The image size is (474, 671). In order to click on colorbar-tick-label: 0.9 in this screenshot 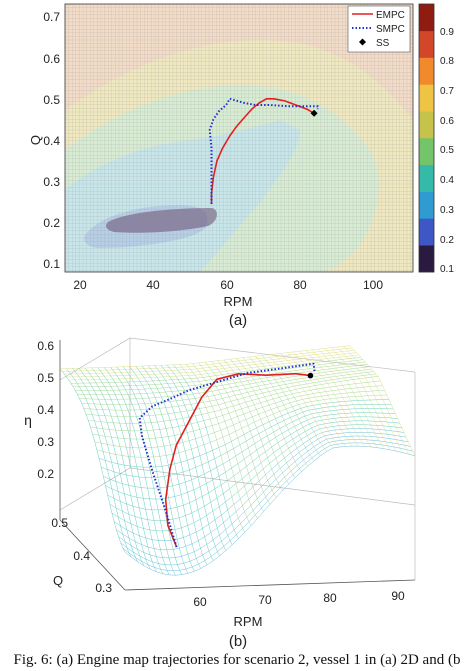, I will do `click(447, 32)`.